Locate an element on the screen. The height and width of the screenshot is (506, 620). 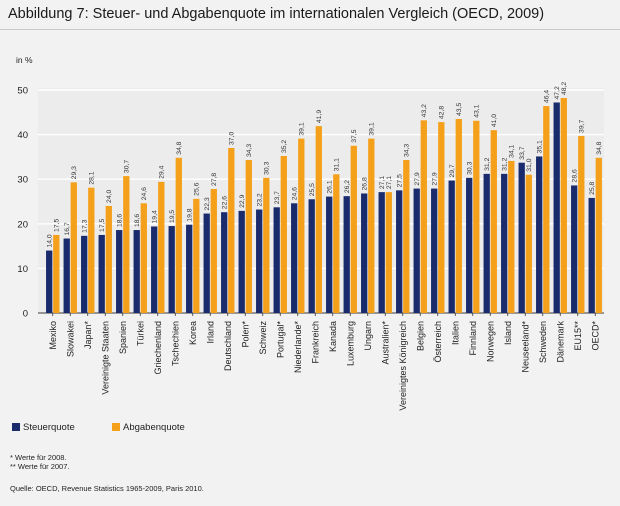
category-label: Spanien is located at coordinates (123, 337).